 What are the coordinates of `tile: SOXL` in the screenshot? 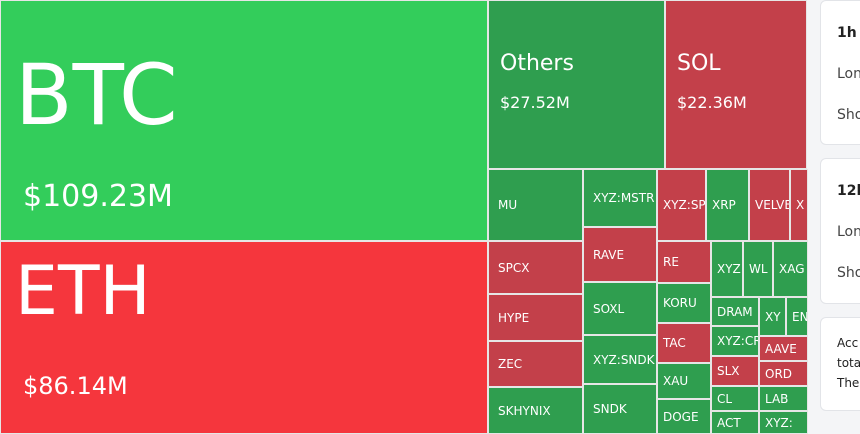 It's located at (620, 308).